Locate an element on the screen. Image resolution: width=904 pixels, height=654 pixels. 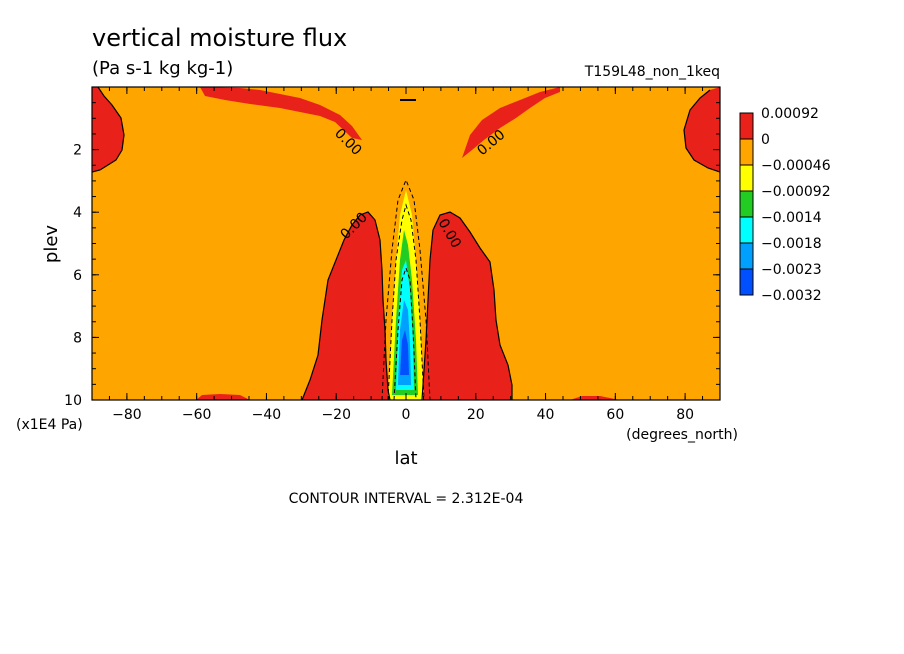
contour-dashed-mid is located at coordinates (406, 301).